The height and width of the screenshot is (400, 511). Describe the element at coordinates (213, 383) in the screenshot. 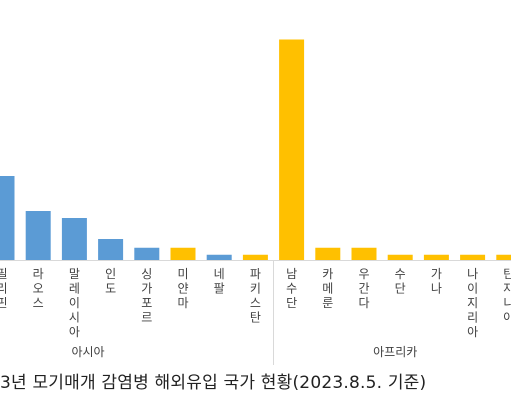

I see `chart-title-text: 3년 모기매개 감염병 해외유입 국가 현황(2023.8.5. 기준)` at that location.